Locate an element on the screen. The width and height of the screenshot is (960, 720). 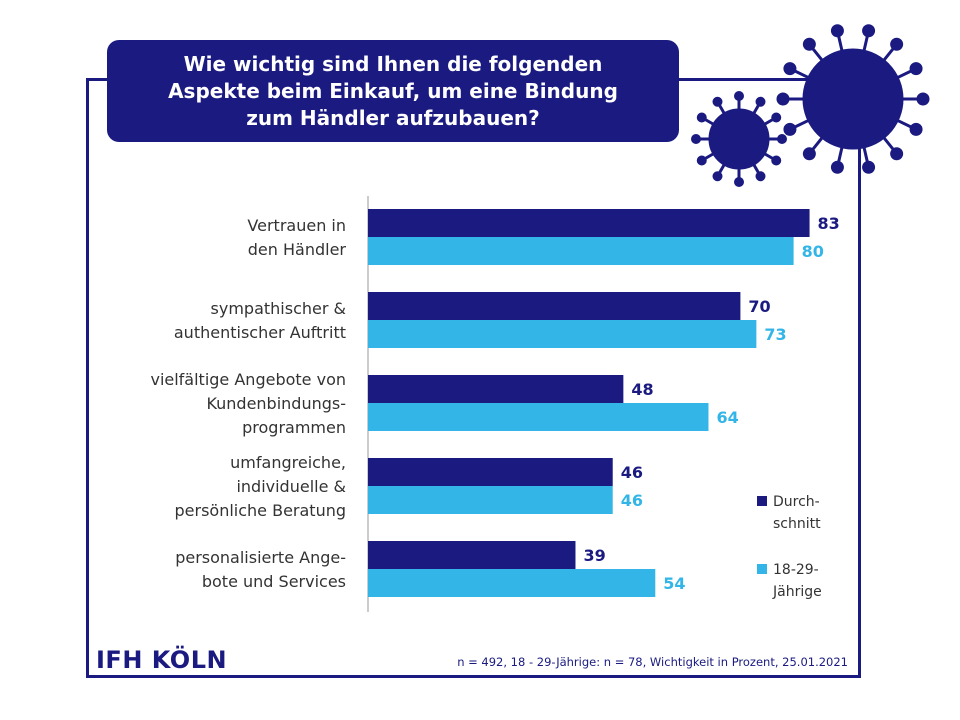
data-label: 48 is located at coordinates (642, 389).